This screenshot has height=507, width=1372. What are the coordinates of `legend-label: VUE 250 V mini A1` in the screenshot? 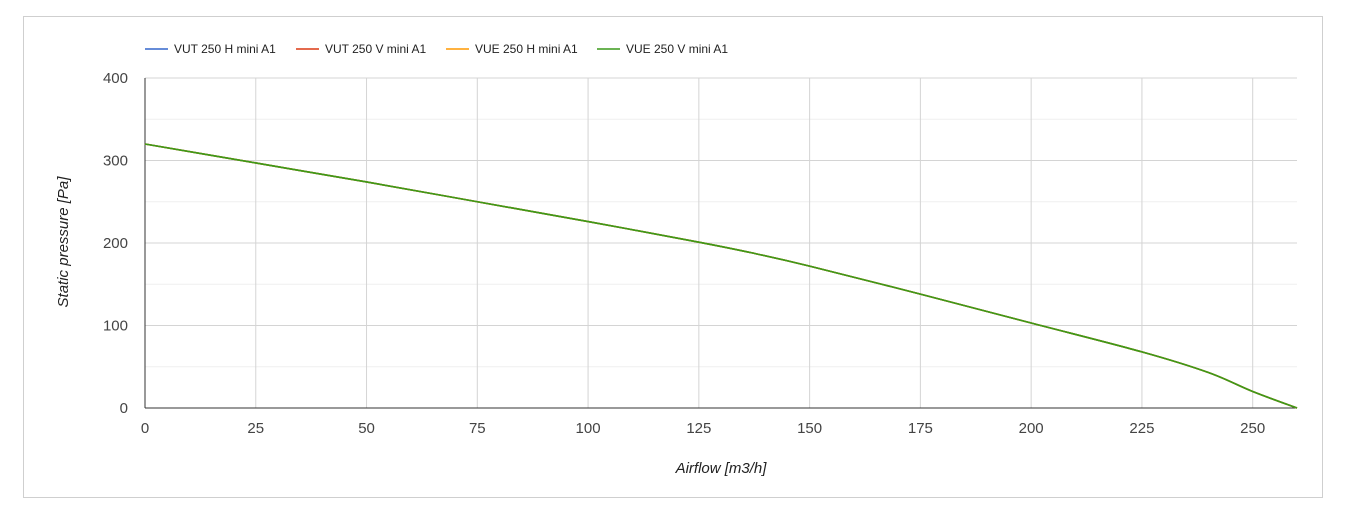 It's located at (677, 49).